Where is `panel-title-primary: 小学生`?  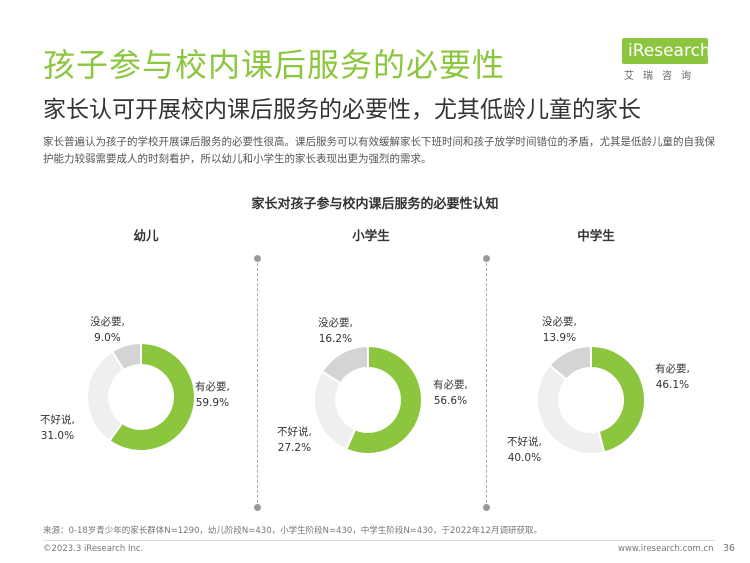
panel-title-primary: 小学生 is located at coordinates (371, 235).